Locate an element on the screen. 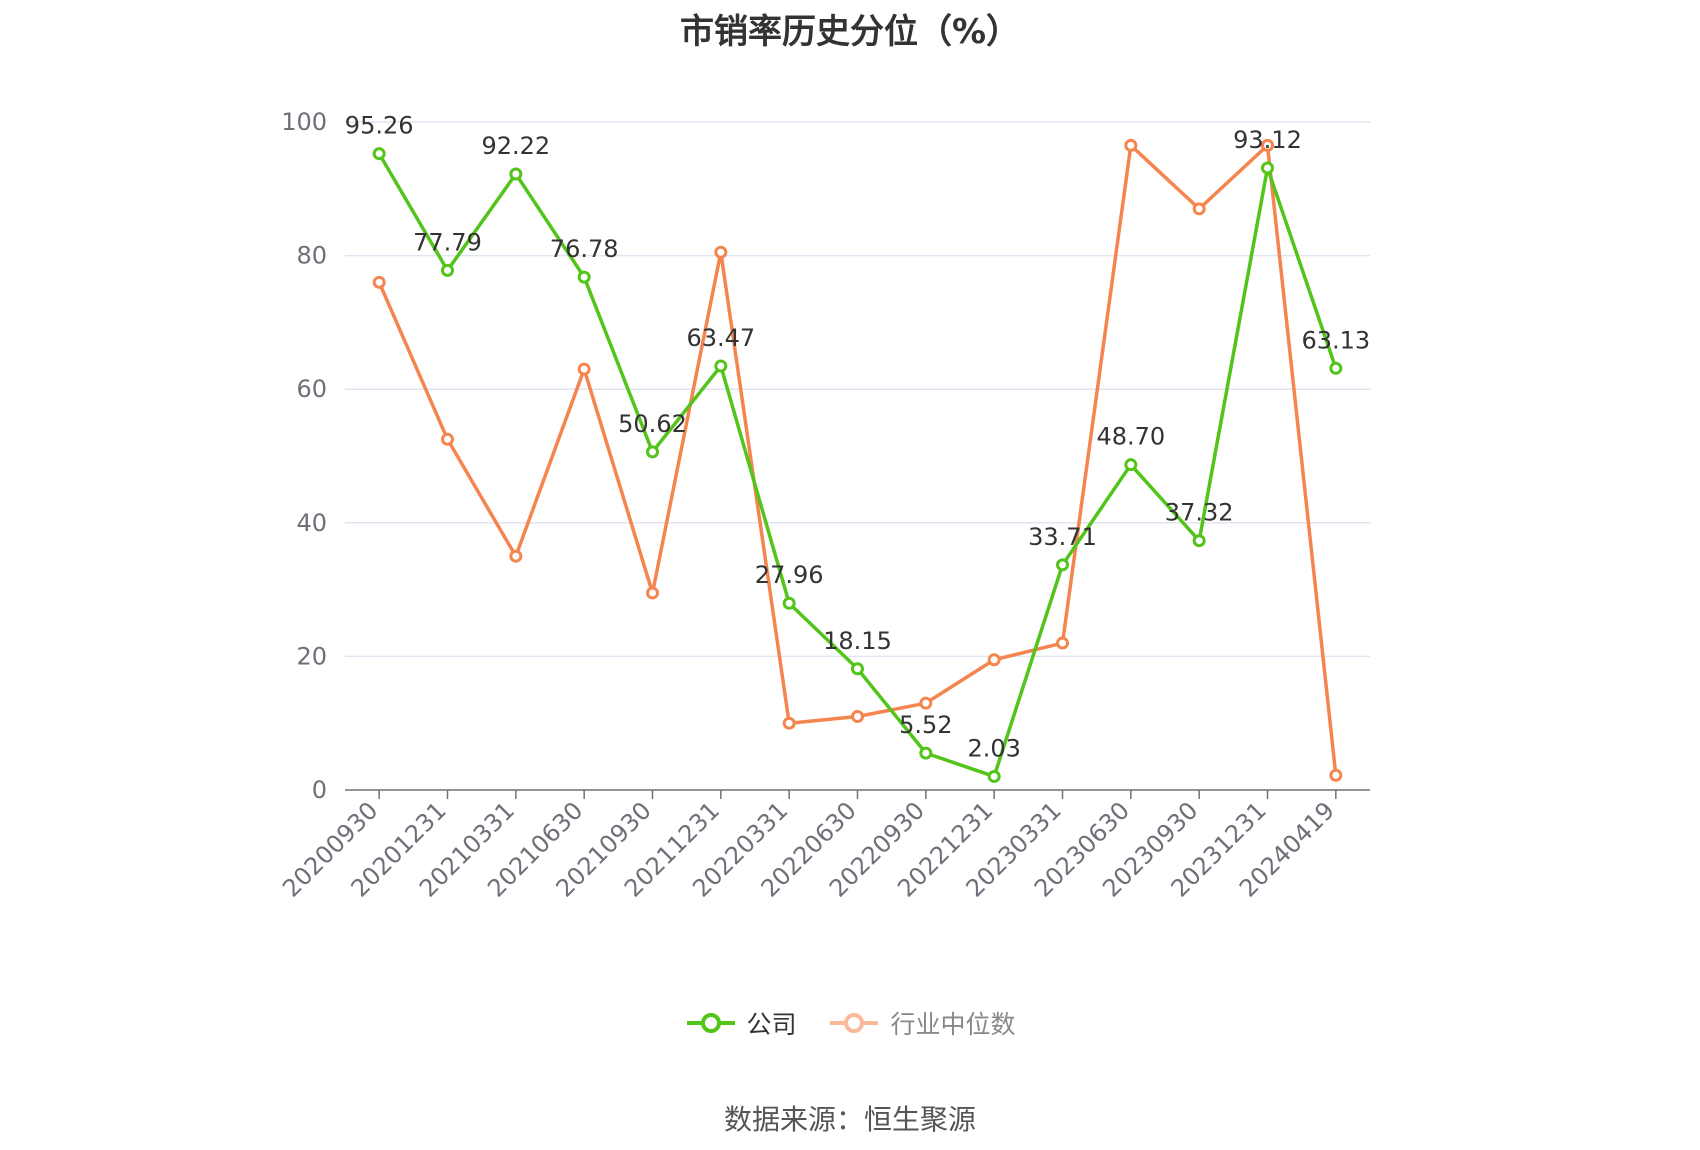 The width and height of the screenshot is (1700, 1150). legend-item-industry-median: 行业中位数 is located at coordinates (921, 1023).